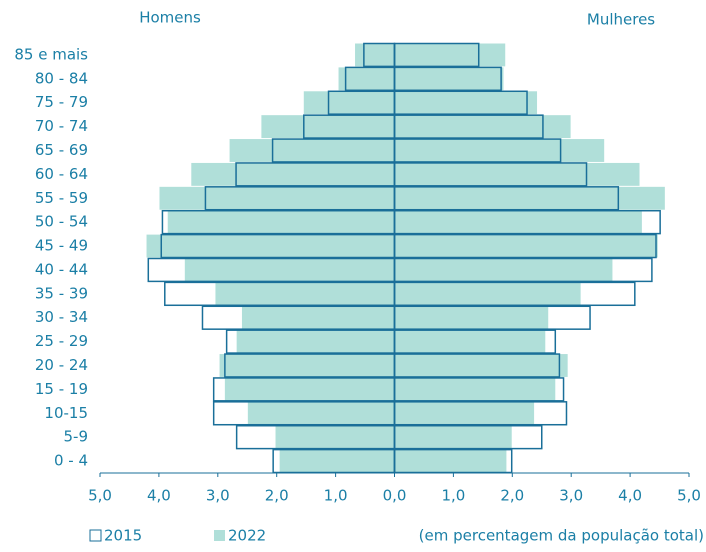 The image size is (706, 552). What do you see at coordinates (247, 536) in the screenshot?
I see `legend-label: 2022` at bounding box center [247, 536].